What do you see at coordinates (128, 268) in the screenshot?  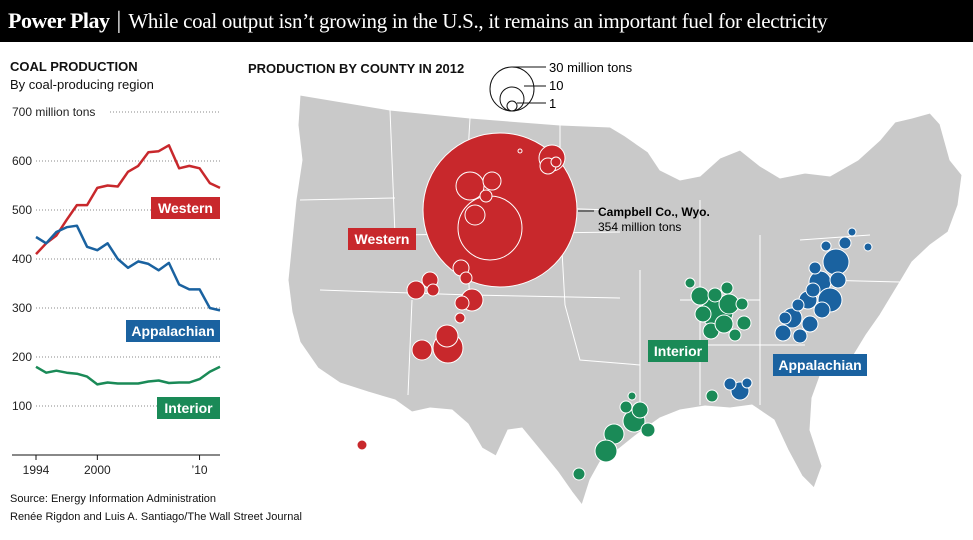 I see `series-line-appalachian` at bounding box center [128, 268].